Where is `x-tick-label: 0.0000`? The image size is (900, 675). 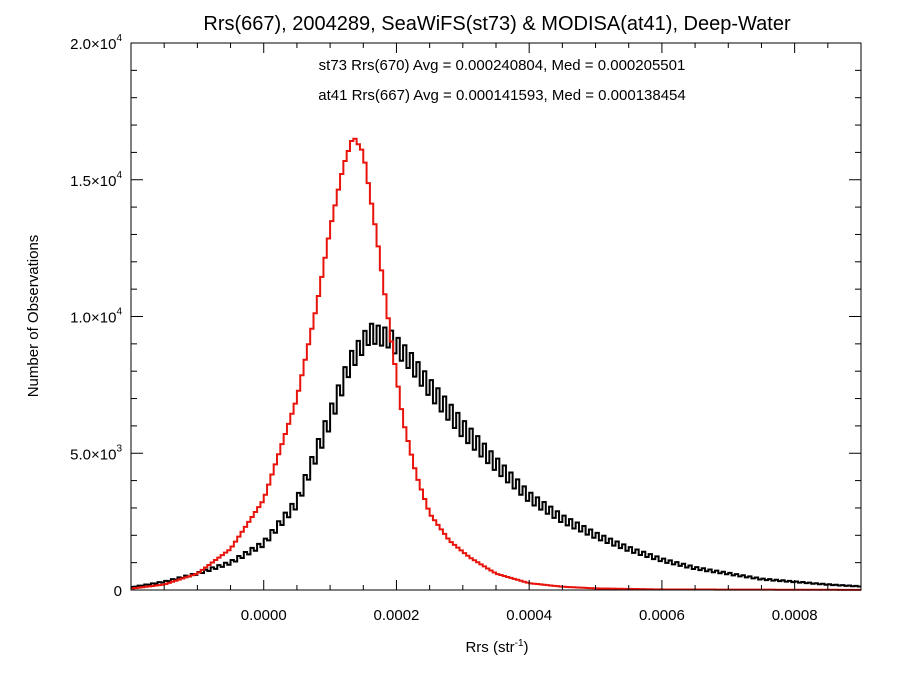 x-tick-label: 0.0000 is located at coordinates (264, 615).